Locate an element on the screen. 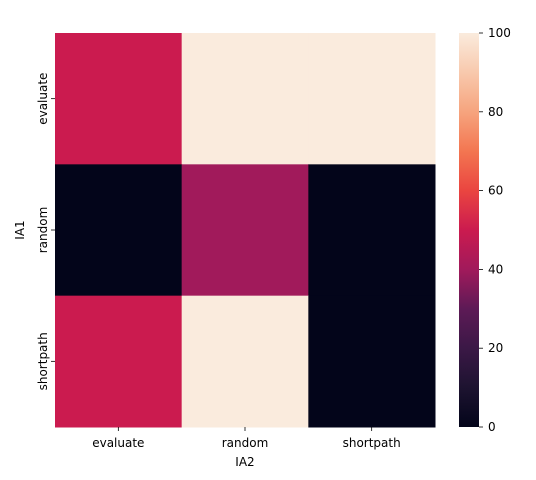 The width and height of the screenshot is (536, 480). x-tick-label: random is located at coordinates (245, 443).